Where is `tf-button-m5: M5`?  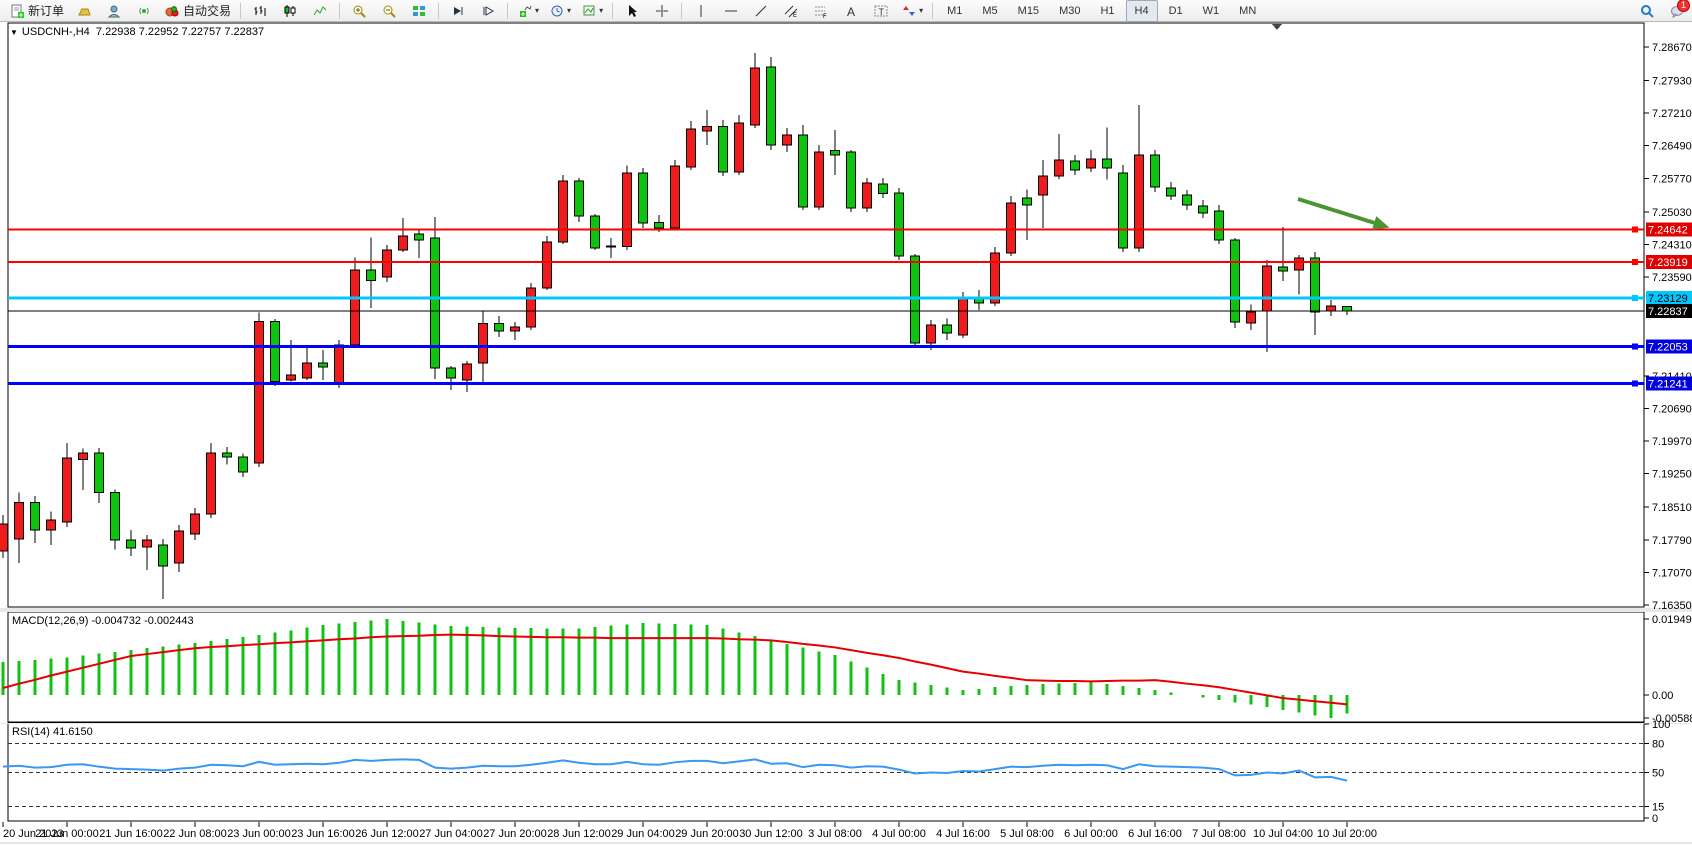 tf-button-m5: M5 is located at coordinates (989, 11).